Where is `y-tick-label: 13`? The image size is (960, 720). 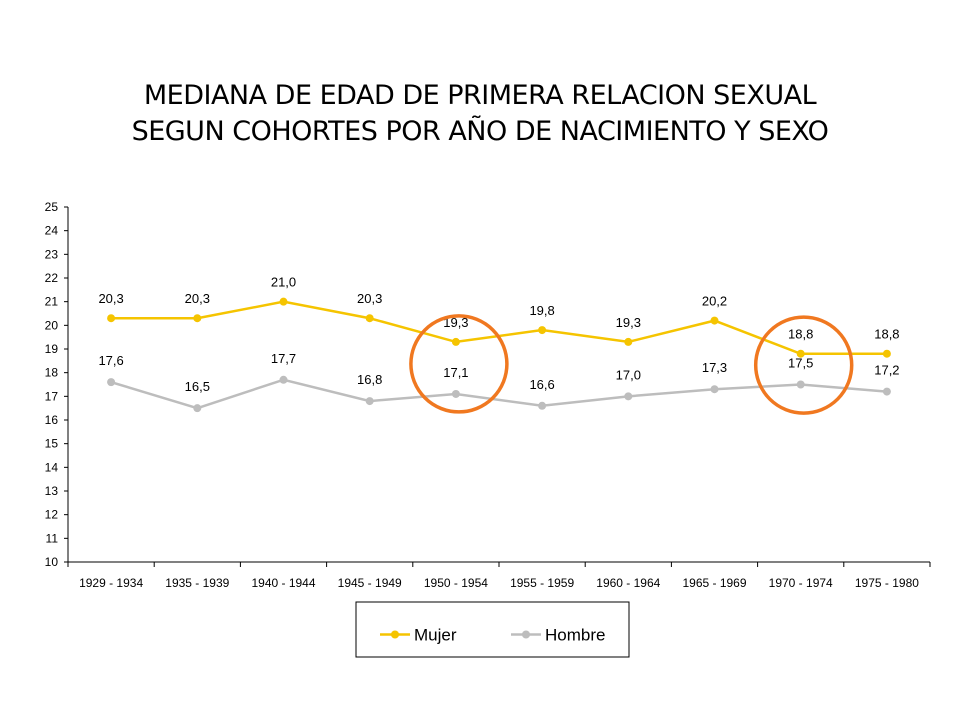
y-tick-label: 13 is located at coordinates (52, 491).